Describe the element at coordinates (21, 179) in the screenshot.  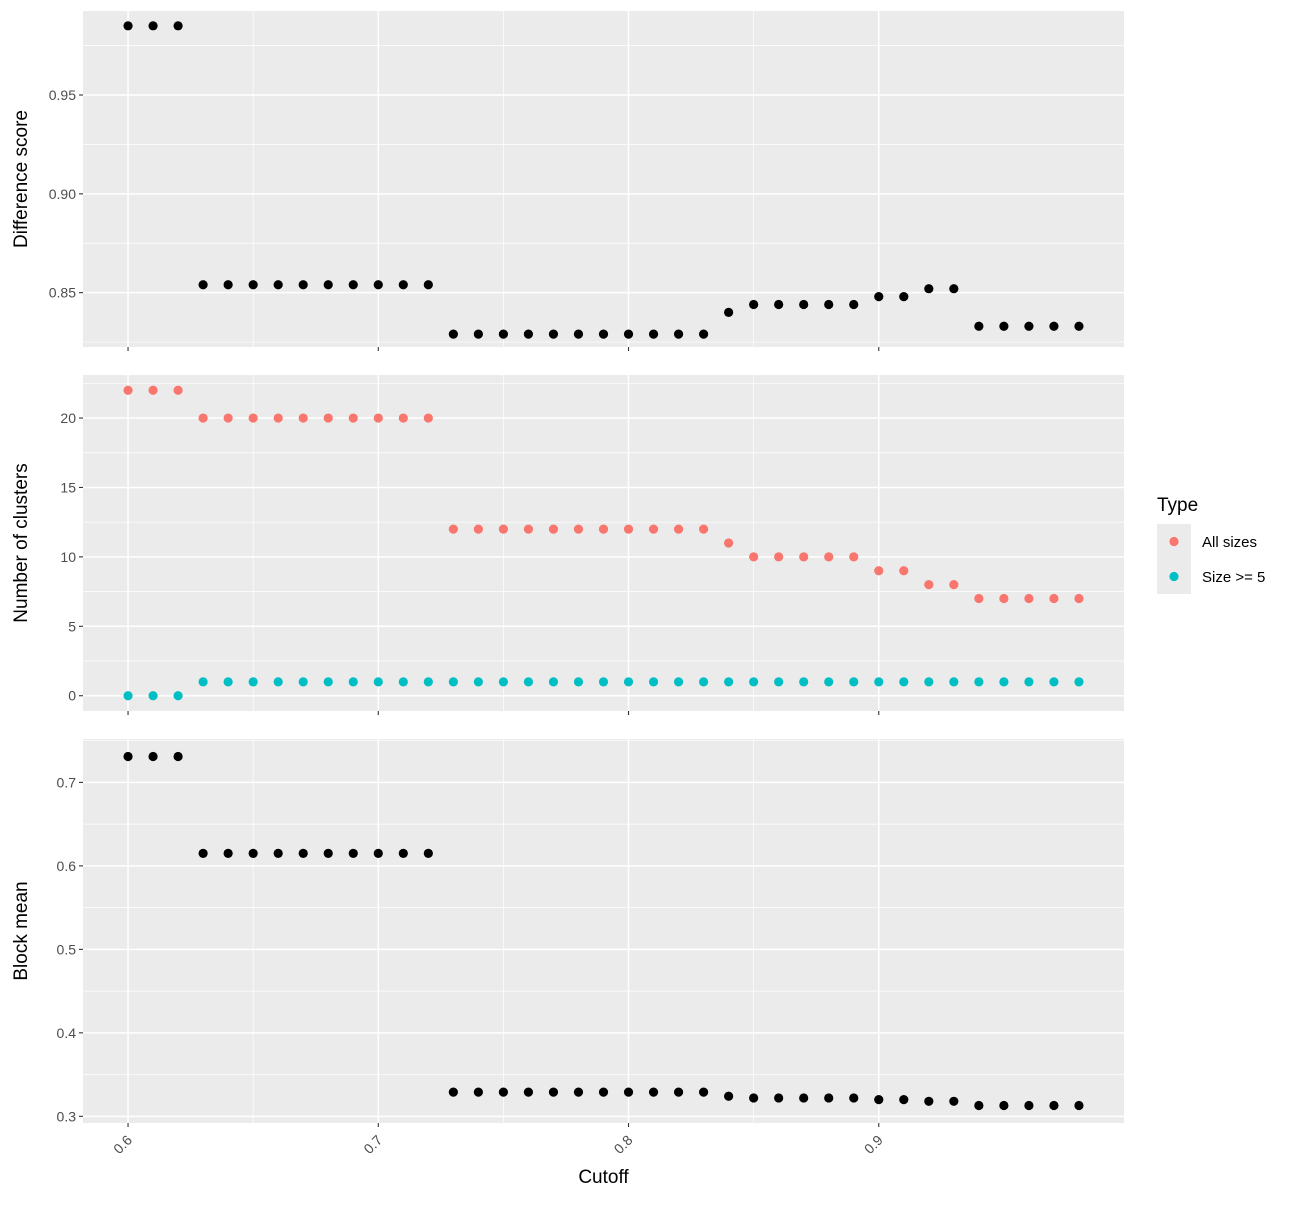
I see `y-axis-title: Difference score` at that location.